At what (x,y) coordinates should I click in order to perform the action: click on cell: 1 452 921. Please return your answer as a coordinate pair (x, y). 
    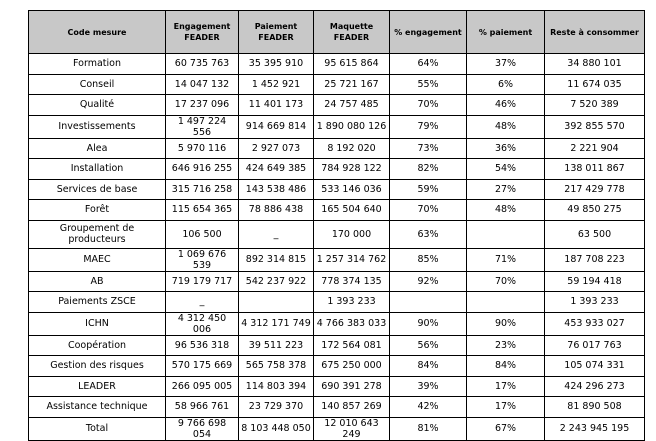
    Looking at the image, I should click on (276, 84).